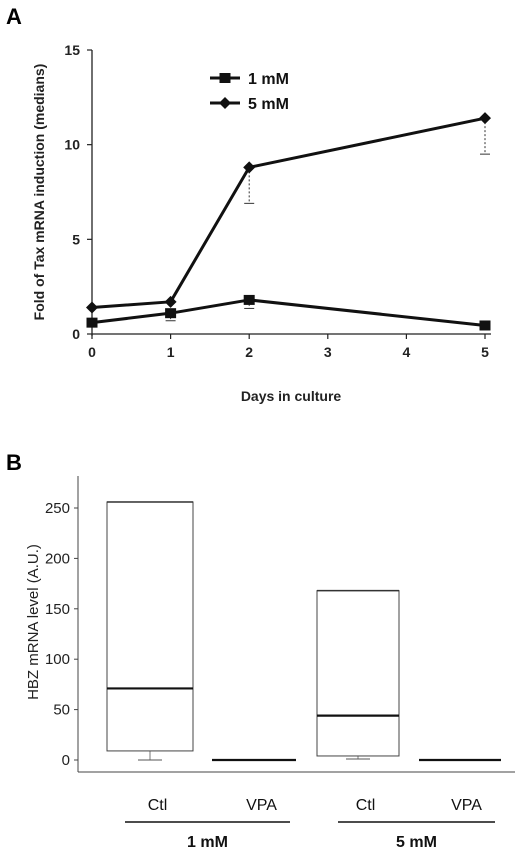 The width and height of the screenshot is (520, 856). Describe the element at coordinates (249, 352) in the screenshot. I see `panel-a-x-tick-label: 2` at that location.